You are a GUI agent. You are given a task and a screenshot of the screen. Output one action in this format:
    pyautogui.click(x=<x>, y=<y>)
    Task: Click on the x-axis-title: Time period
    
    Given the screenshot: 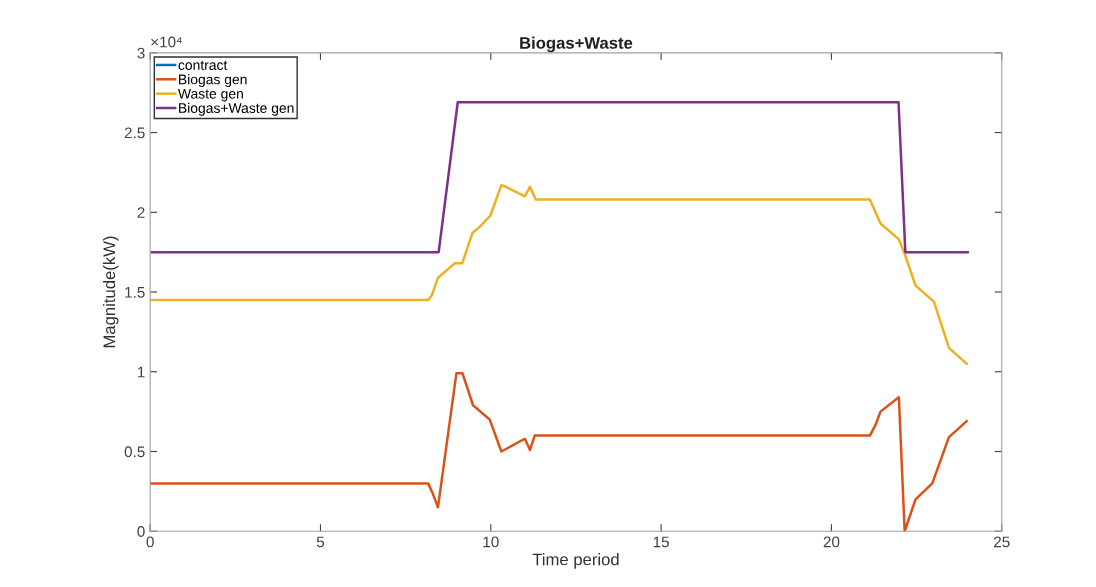 What is the action you would take?
    pyautogui.click(x=575, y=561)
    